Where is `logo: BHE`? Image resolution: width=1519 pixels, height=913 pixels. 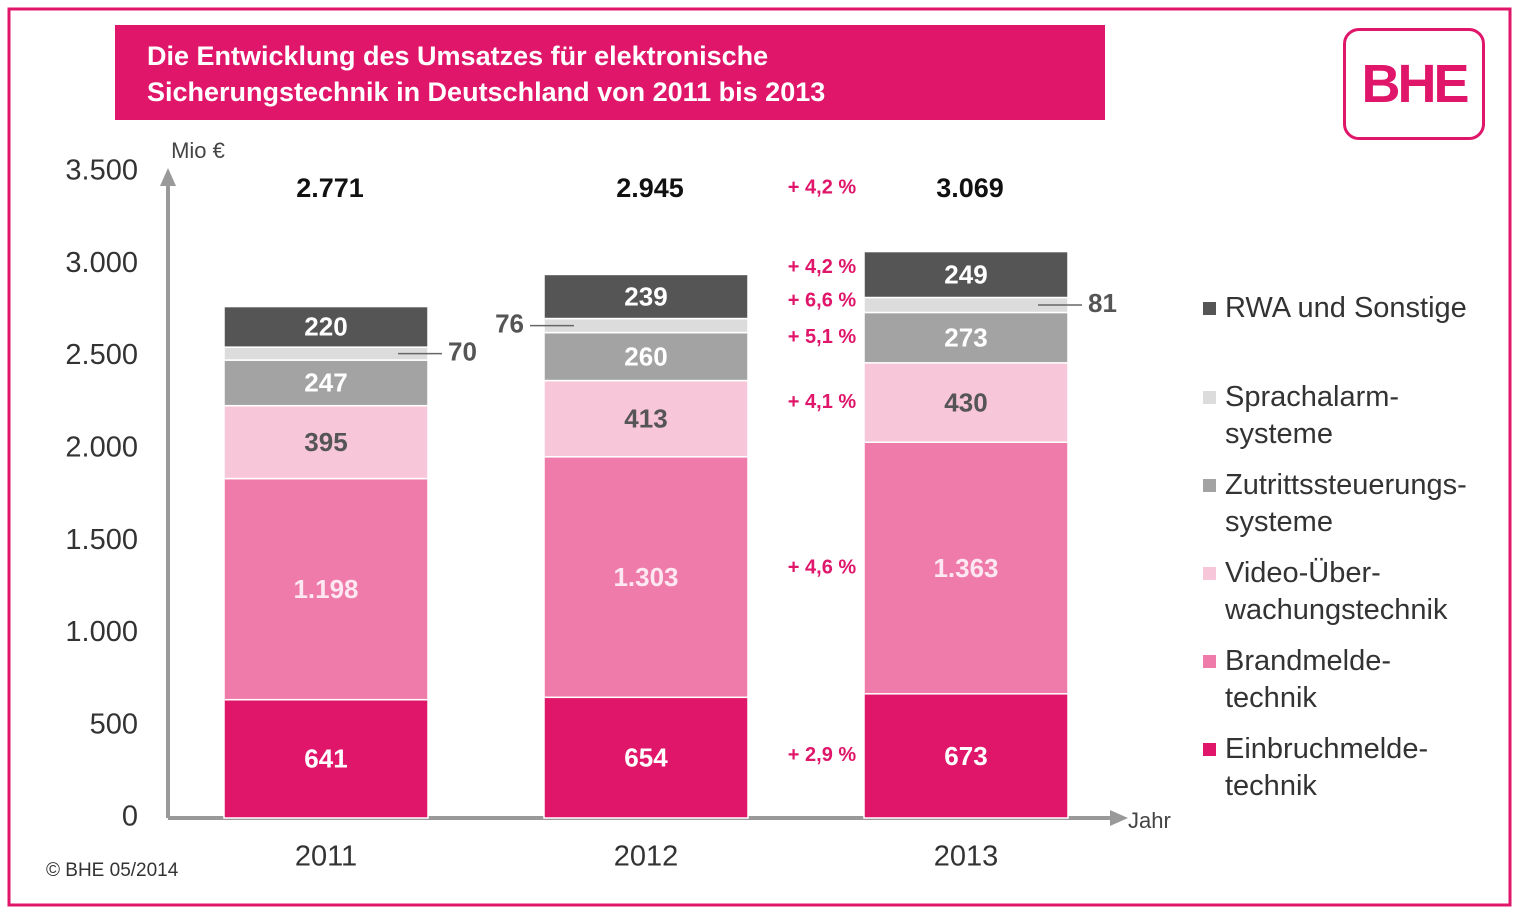
logo: BHE is located at coordinates (1414, 84).